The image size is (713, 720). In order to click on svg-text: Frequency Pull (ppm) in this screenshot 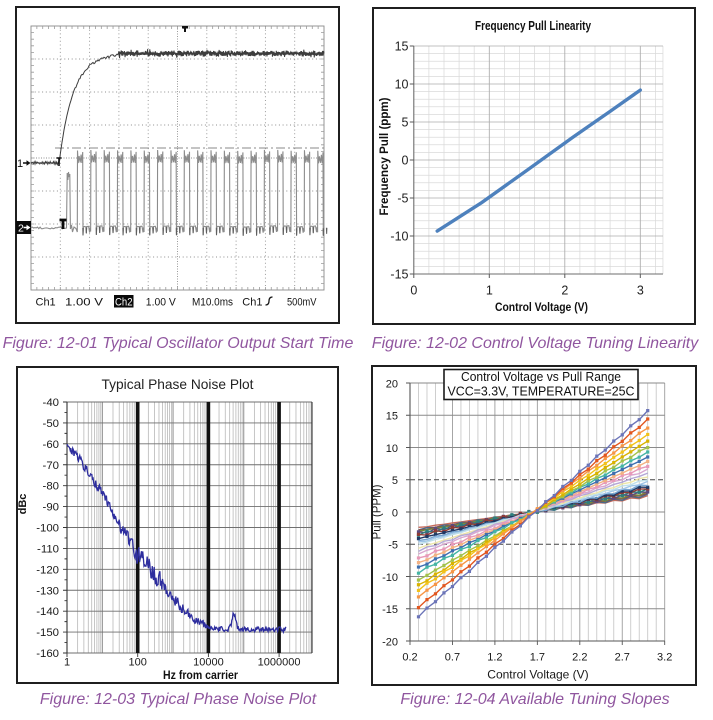, I will do `click(384, 157)`.